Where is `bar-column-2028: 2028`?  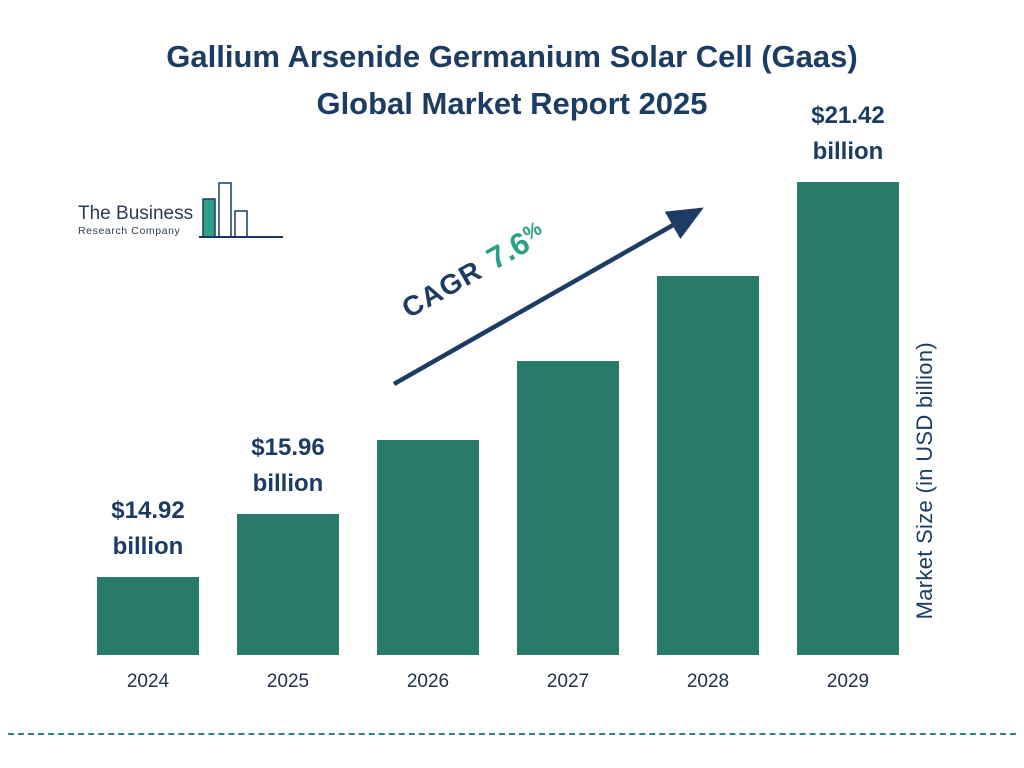 bar-column-2028: 2028 is located at coordinates (708, 488).